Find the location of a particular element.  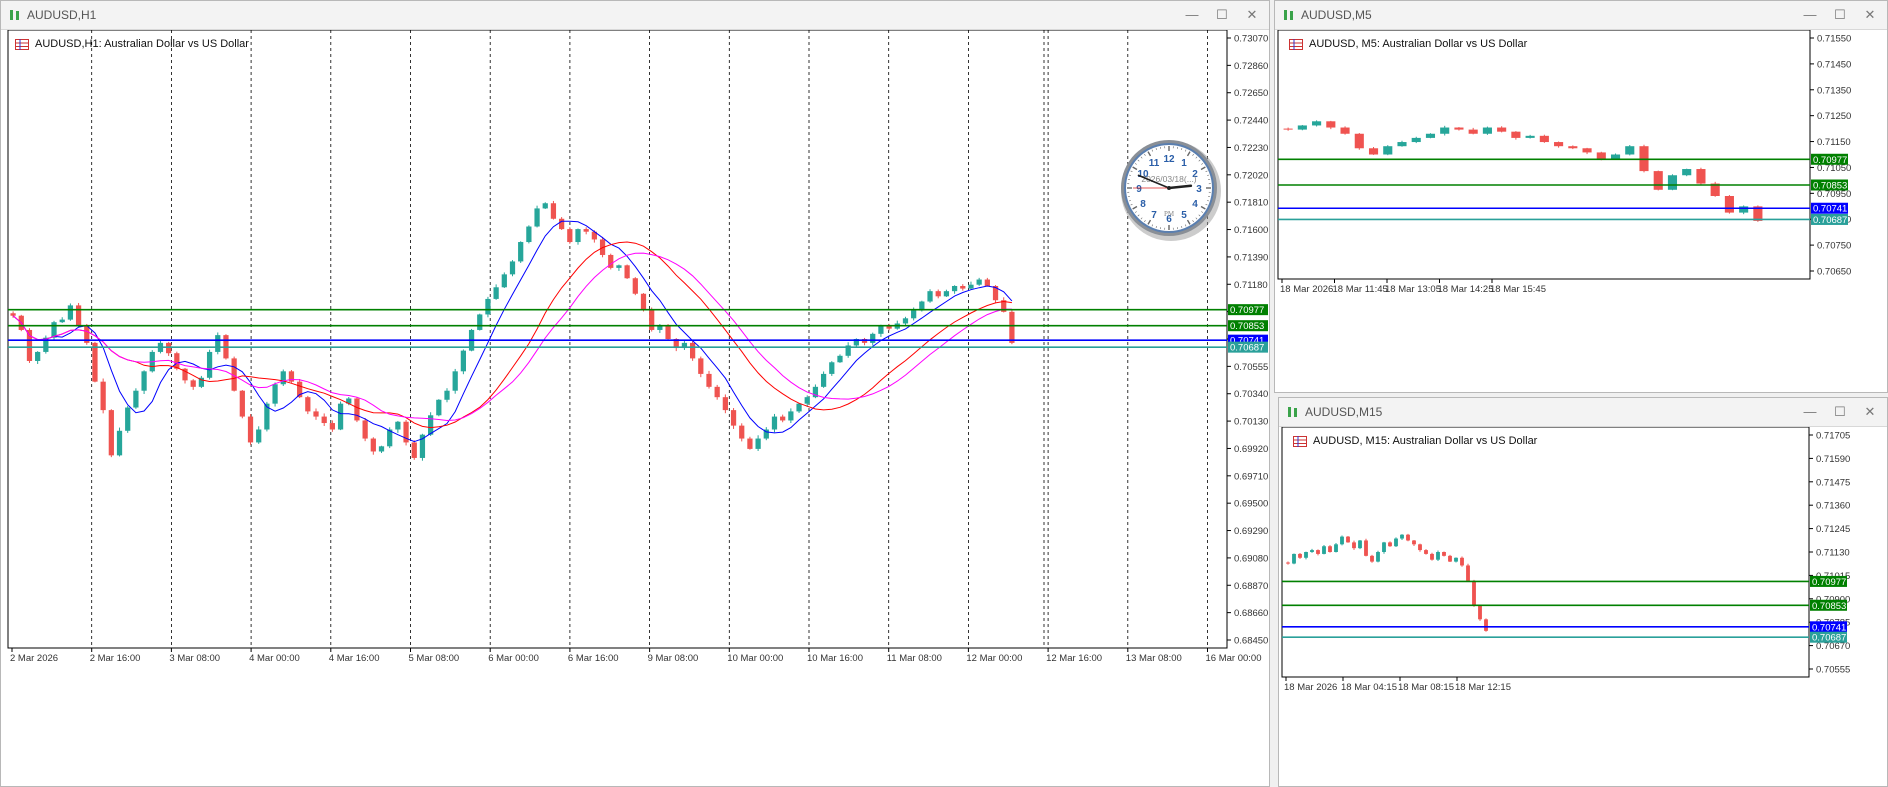

y-axis-tick-label: 0.69920 is located at coordinates (1251, 449).